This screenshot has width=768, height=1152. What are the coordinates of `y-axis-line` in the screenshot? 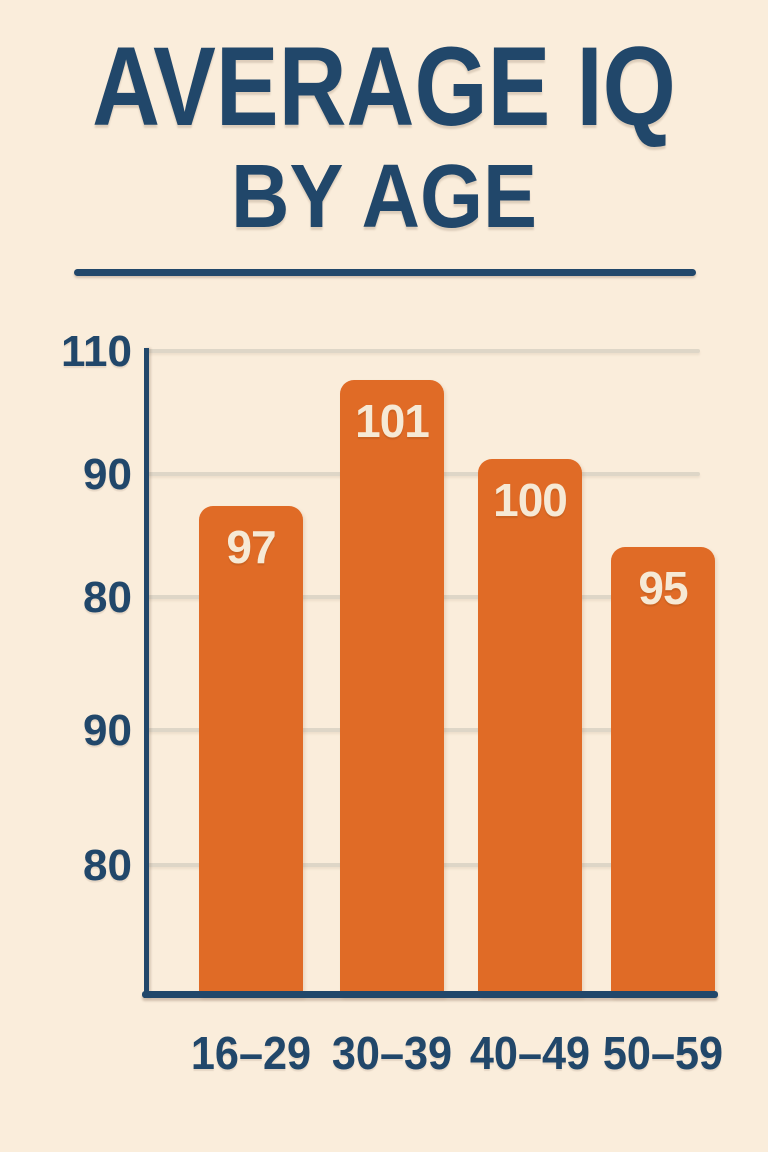 It's located at (146, 673).